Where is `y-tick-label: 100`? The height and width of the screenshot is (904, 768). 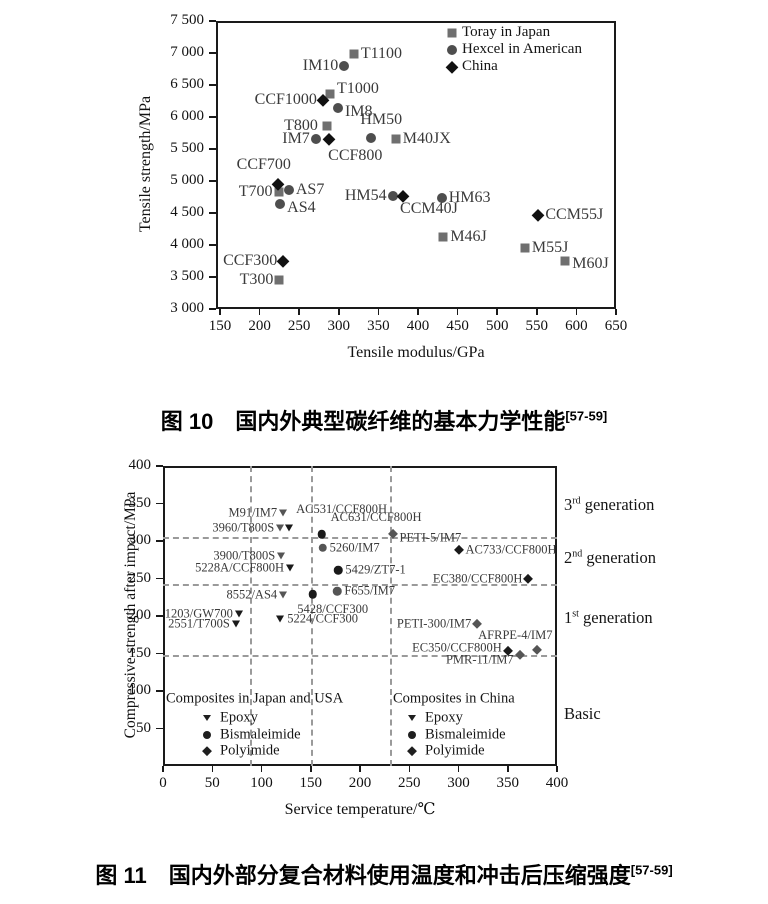 y-tick-label: 100 is located at coordinates (140, 690).